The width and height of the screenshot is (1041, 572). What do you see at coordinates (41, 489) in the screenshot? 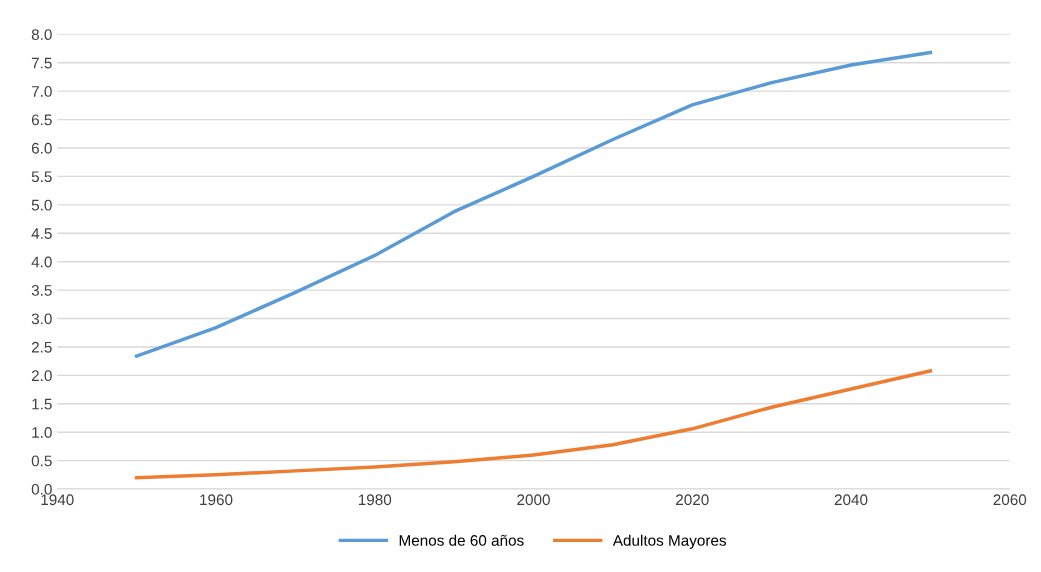
I see `y-tick-label: 0.0` at bounding box center [41, 489].